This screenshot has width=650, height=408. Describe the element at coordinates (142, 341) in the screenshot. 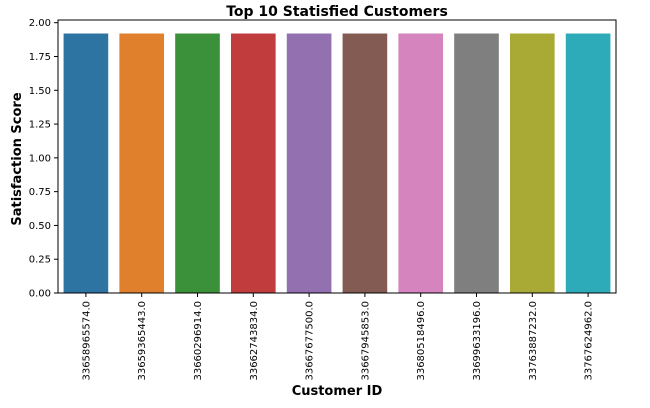

I see `x-tick-label: 33659365443.0` at that location.